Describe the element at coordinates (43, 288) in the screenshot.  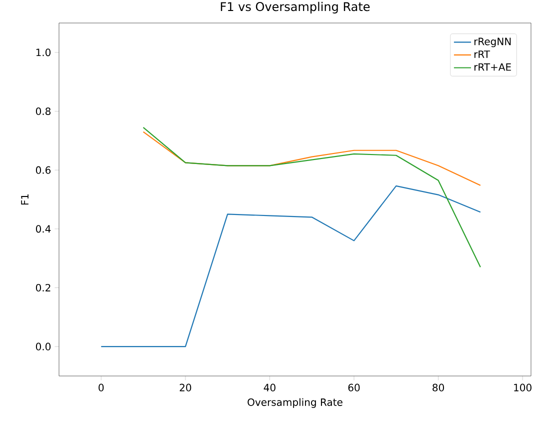
I see `y-tick-label: 0.2` at that location.